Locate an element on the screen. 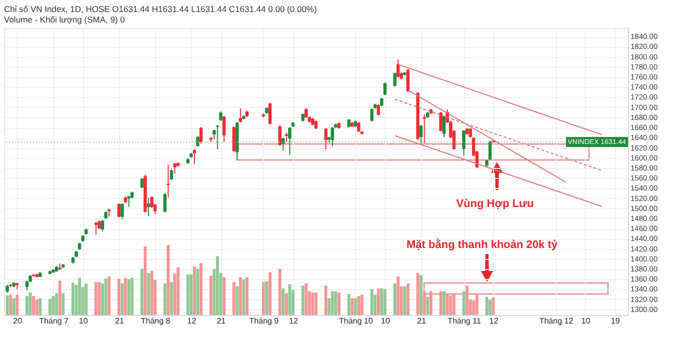  annotation: Mặt bằng thanh khoản 20k tỷ is located at coordinates (482, 245).